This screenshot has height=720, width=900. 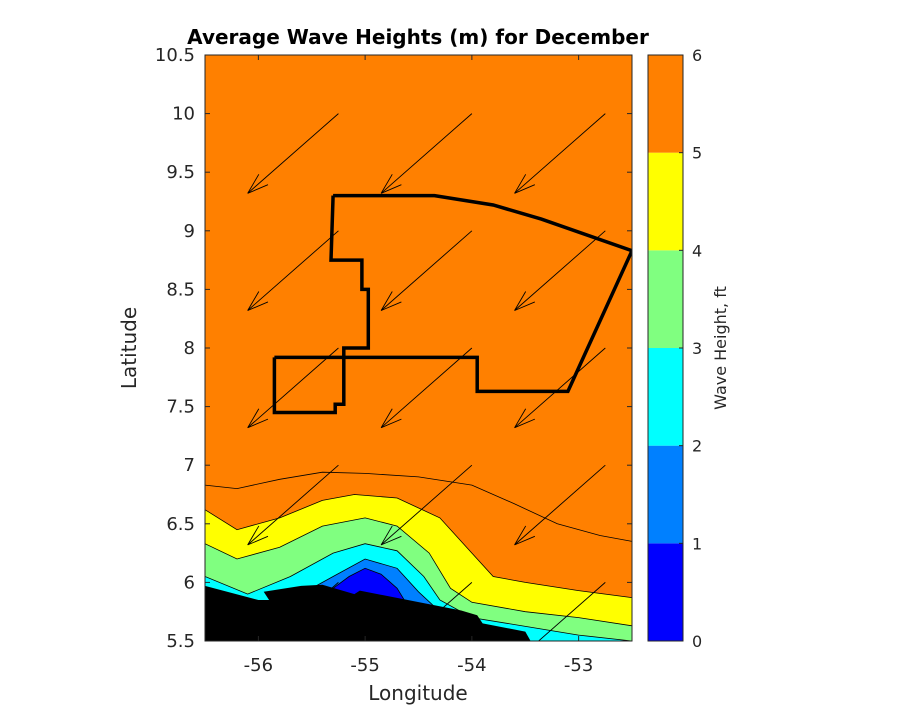 What do you see at coordinates (180, 407) in the screenshot?
I see `y-tick-label: 7.5` at bounding box center [180, 407].